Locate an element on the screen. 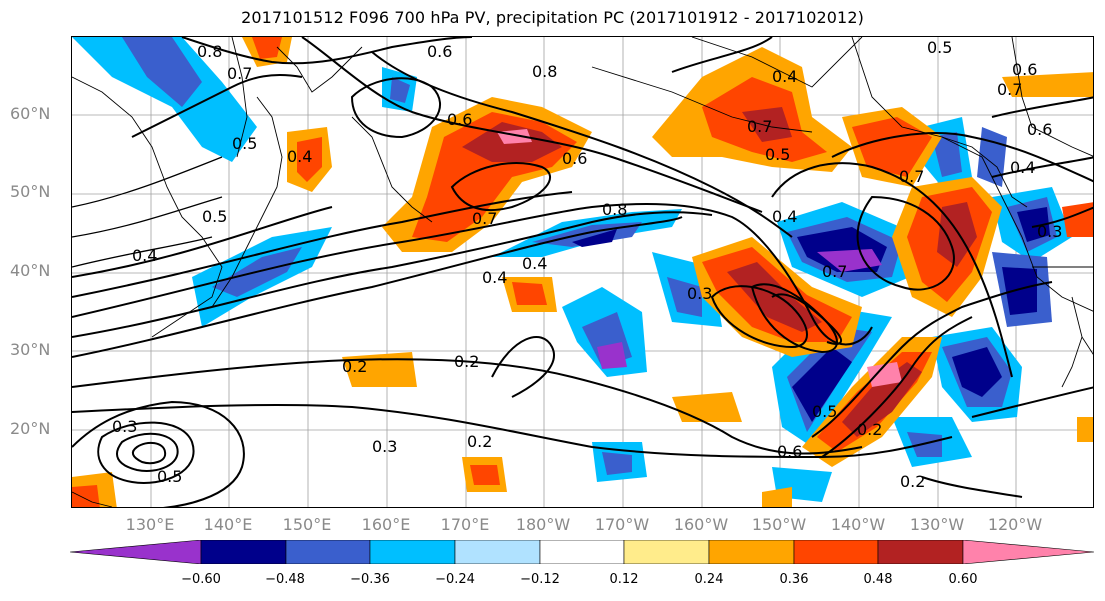  lat-label-40n: 40°N is located at coordinates (30, 270).